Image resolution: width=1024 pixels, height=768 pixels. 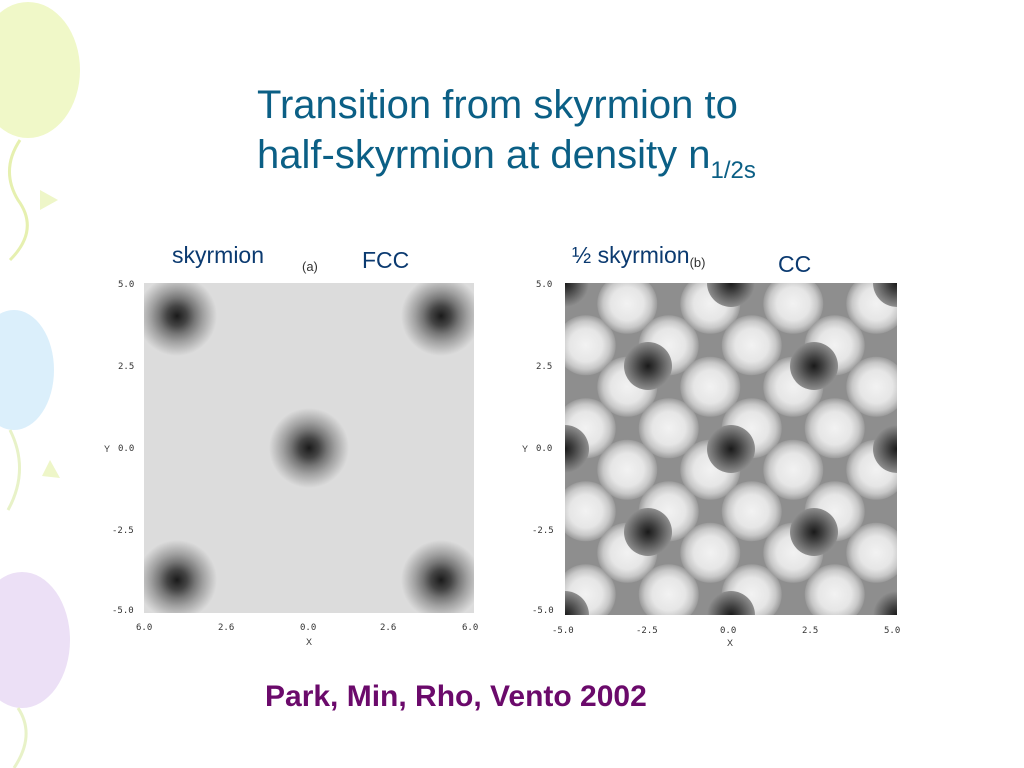 I want to click on balloon-blue, so click(x=27, y=370).